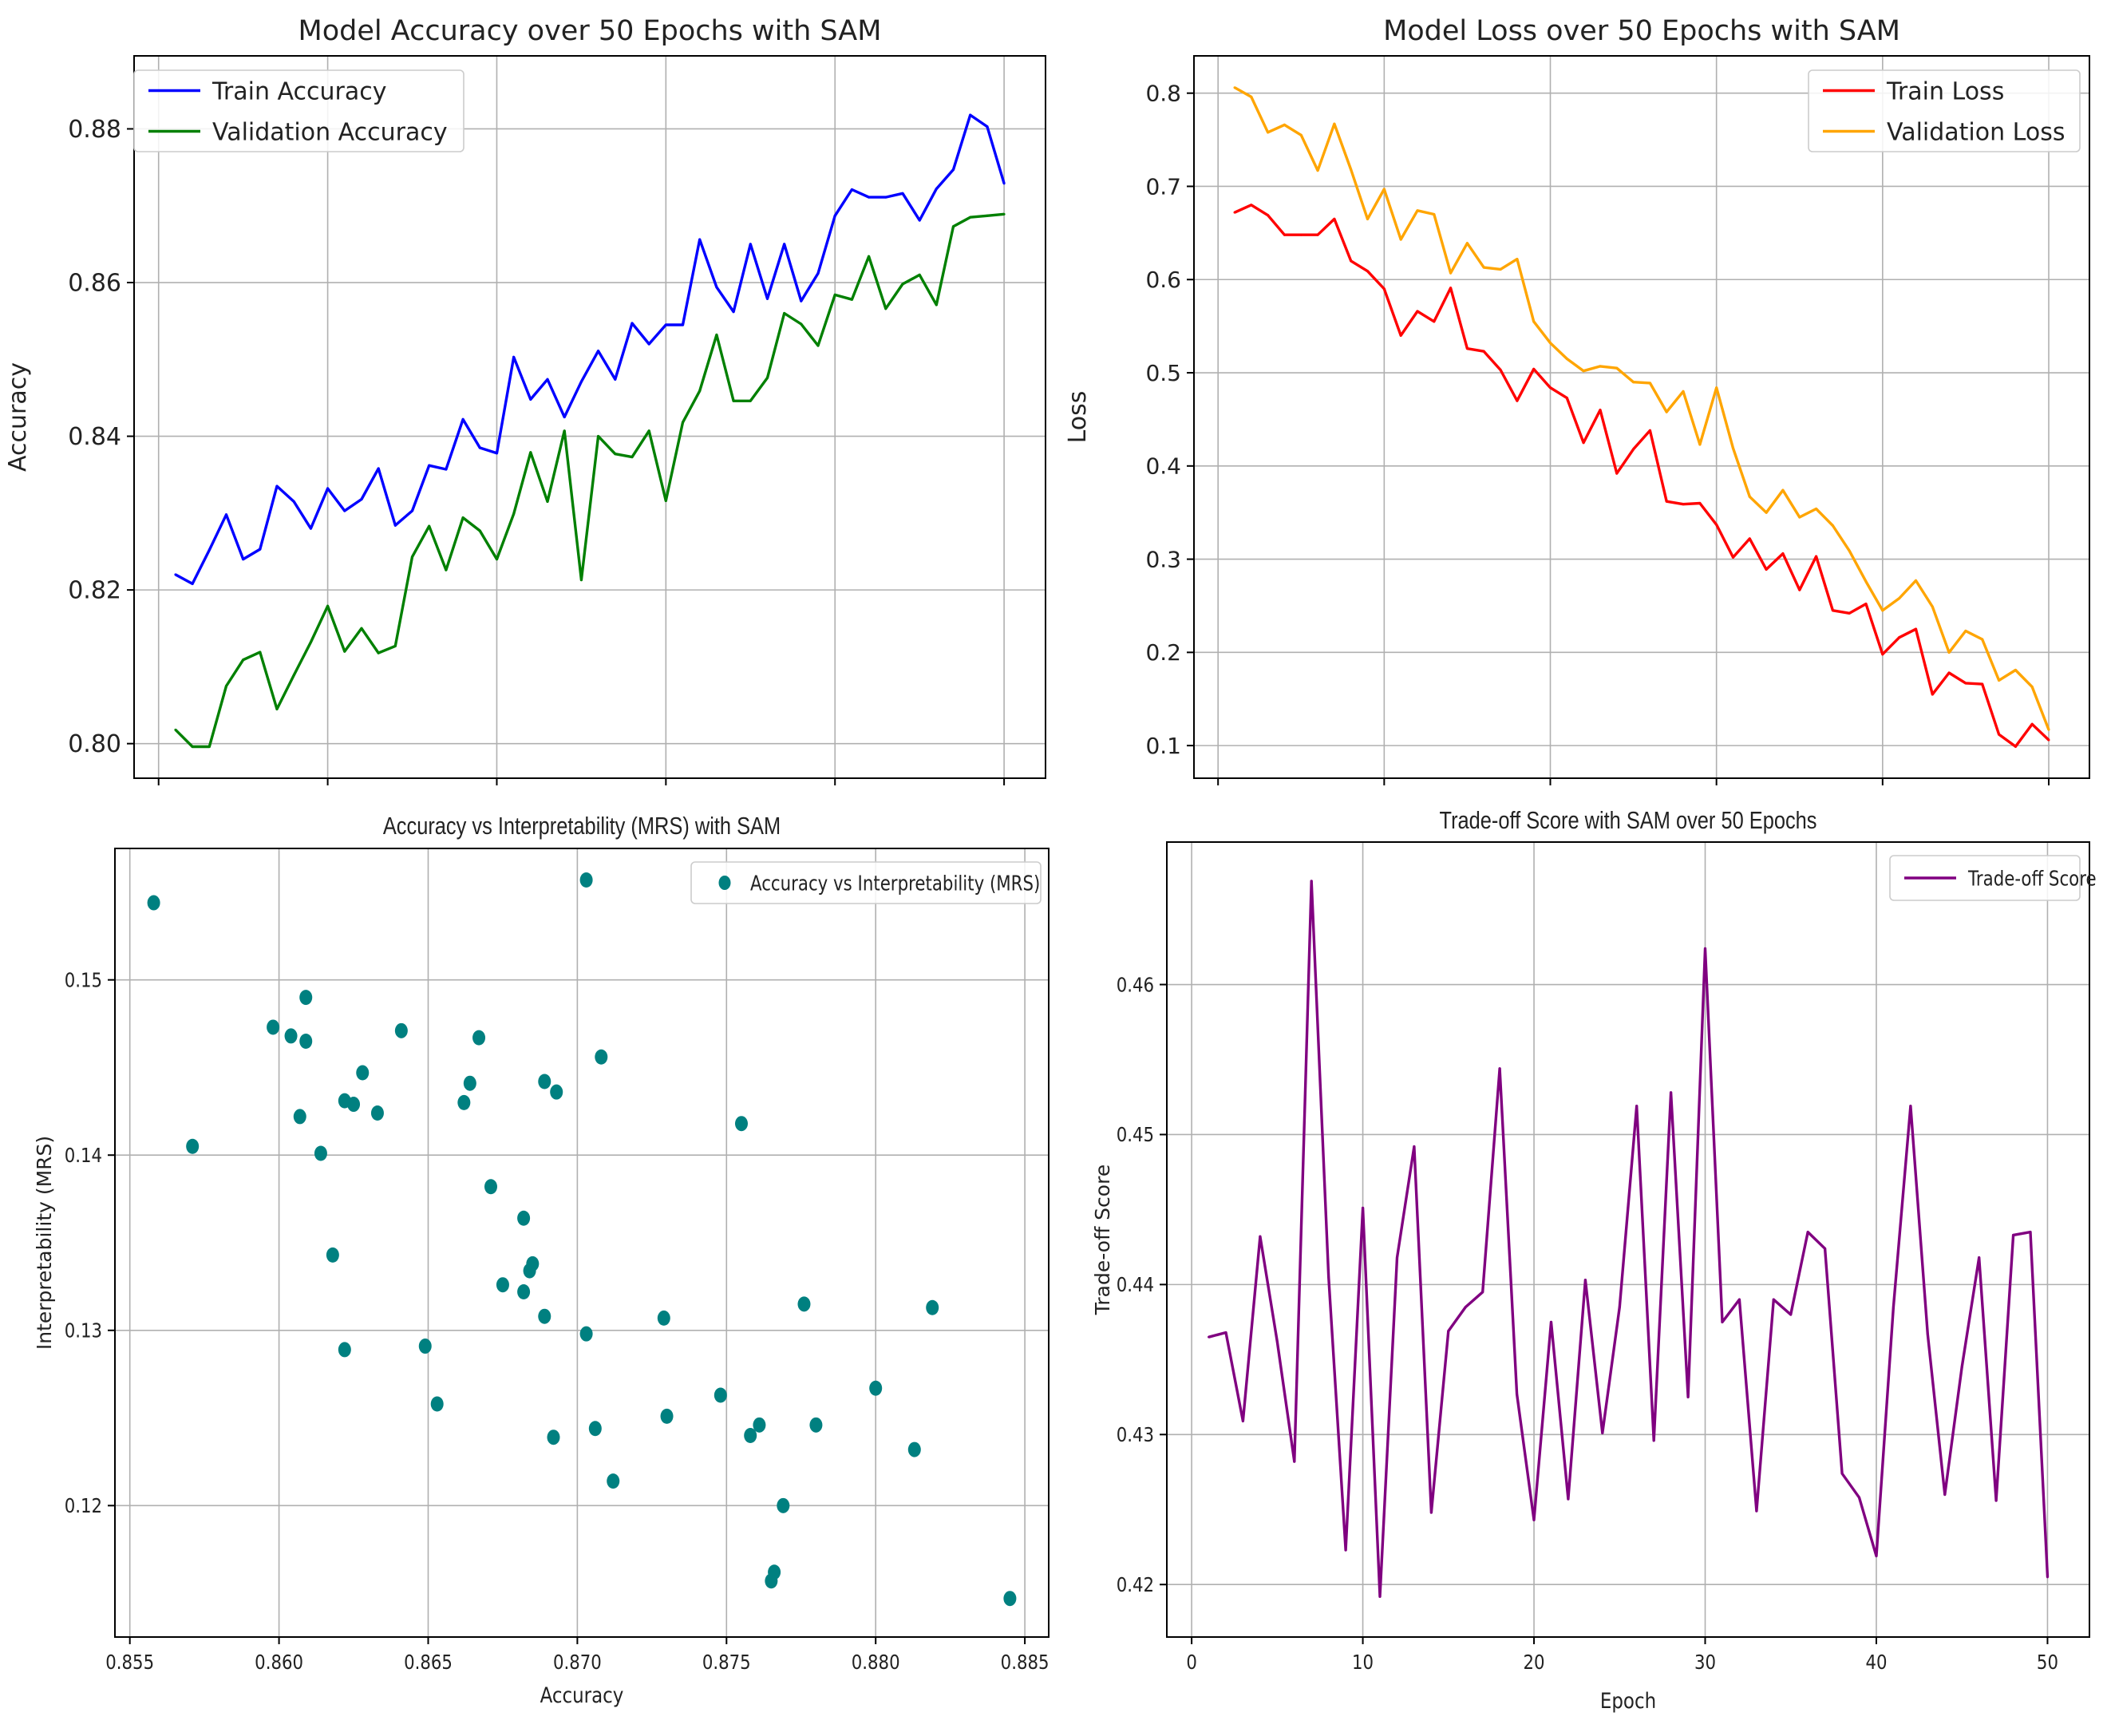 This screenshot has height=1736, width=2107. I want to click on x-axis-label: Accuracy, so click(582, 1695).